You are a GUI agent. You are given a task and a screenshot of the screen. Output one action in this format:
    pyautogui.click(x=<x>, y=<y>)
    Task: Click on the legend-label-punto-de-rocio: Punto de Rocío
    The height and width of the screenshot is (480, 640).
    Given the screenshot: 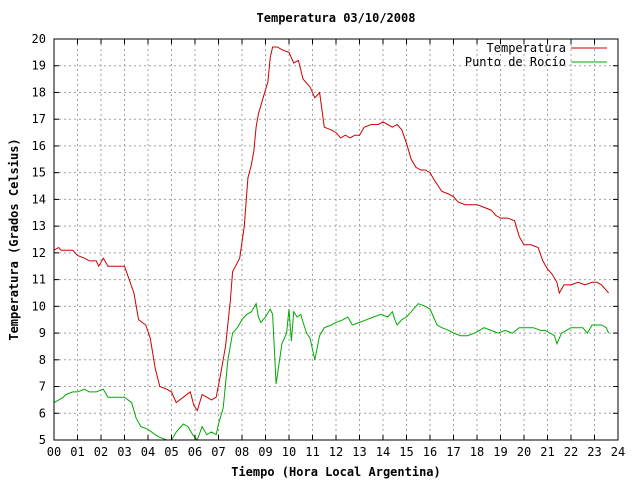 What is the action you would take?
    pyautogui.click(x=515, y=62)
    